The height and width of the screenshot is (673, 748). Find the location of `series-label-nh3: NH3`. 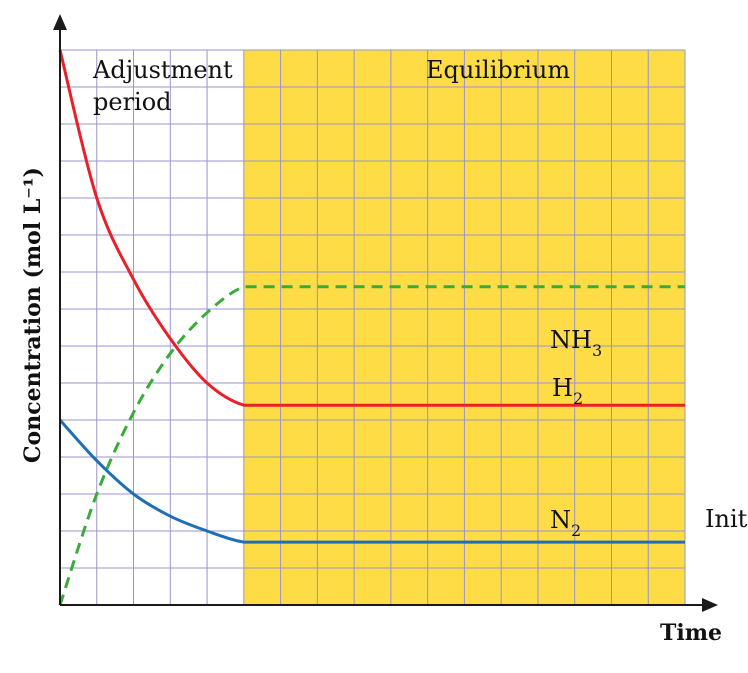

series-label-nh3: NH3 is located at coordinates (576, 343).